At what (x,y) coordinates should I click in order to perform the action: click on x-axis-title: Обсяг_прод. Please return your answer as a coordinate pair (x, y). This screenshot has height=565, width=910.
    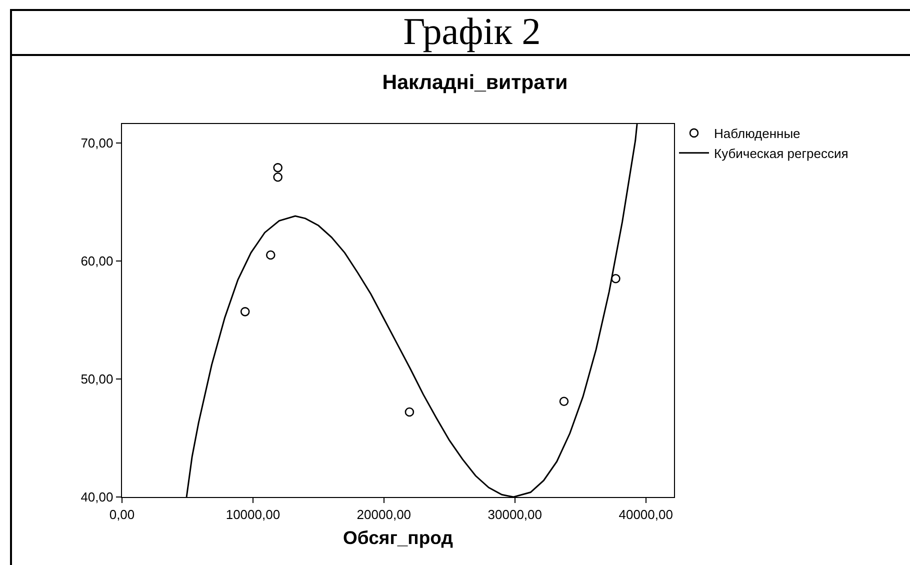
    Looking at the image, I should click on (398, 537).